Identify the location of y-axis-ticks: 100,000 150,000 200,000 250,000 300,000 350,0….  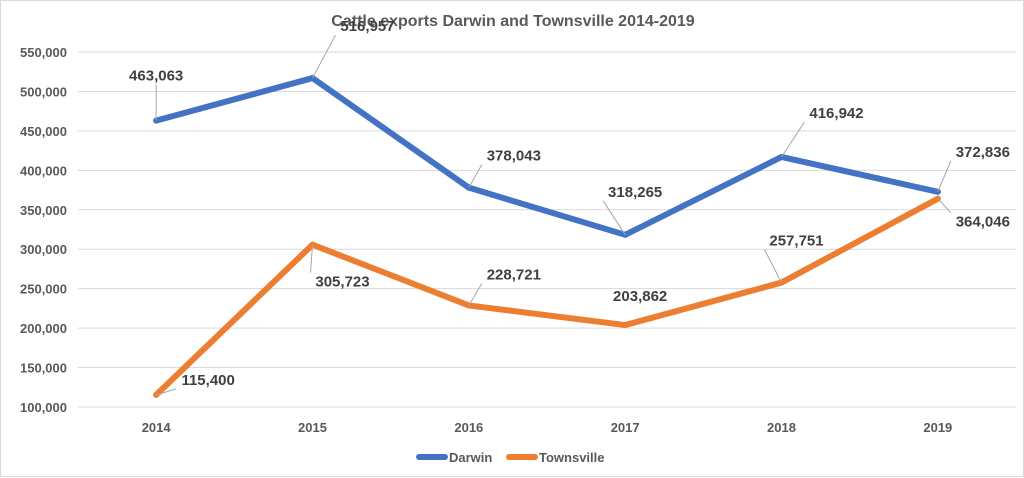
(43, 230).